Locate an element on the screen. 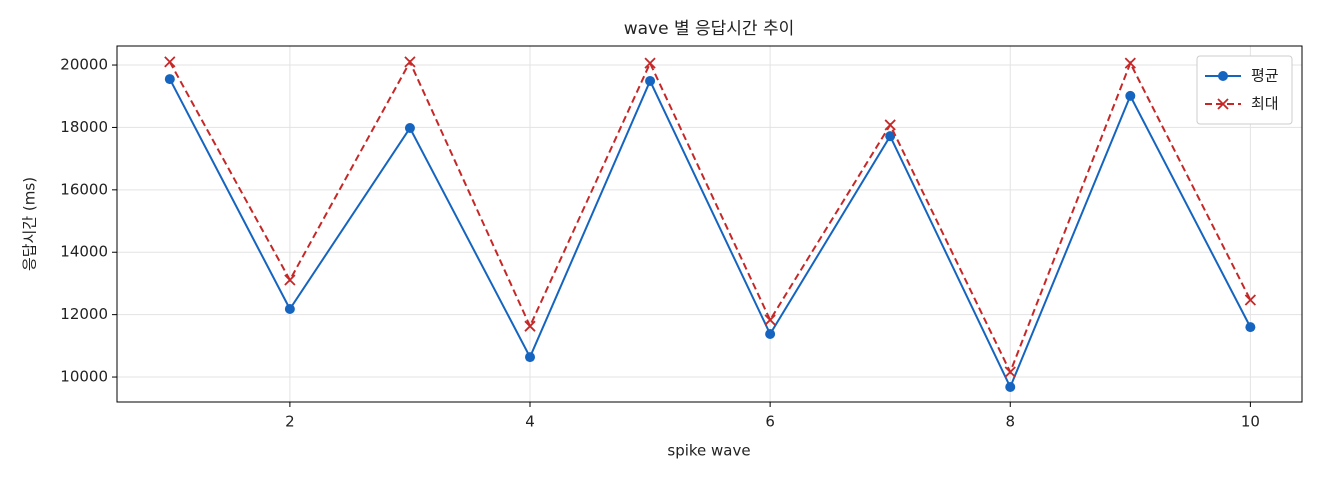 The image size is (1320, 484). y-axis-label: 응답시간 (ms) is located at coordinates (30, 224).